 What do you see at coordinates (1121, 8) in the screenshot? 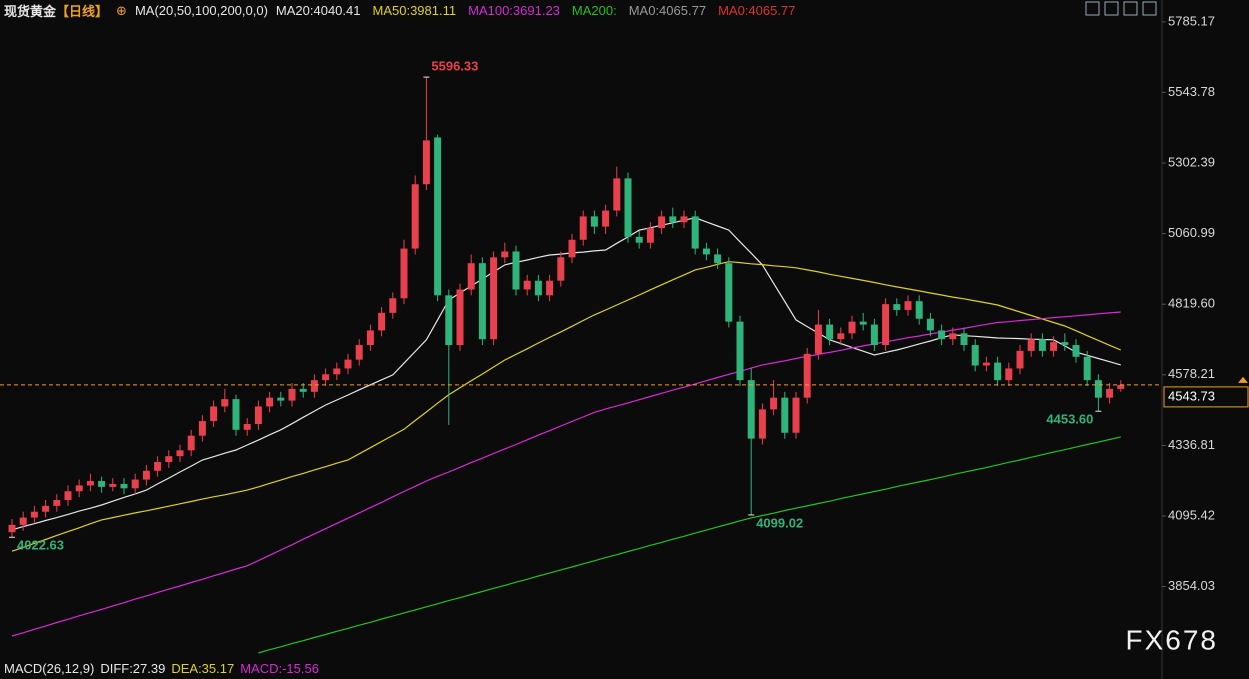
I see `toolbar` at bounding box center [1121, 8].